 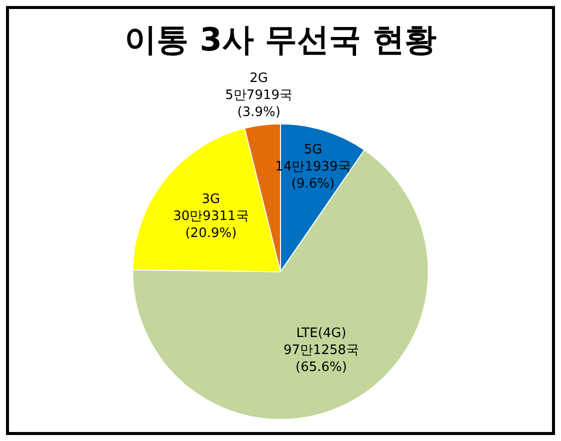 I want to click on slice-label: 2G, so click(x=259, y=78).